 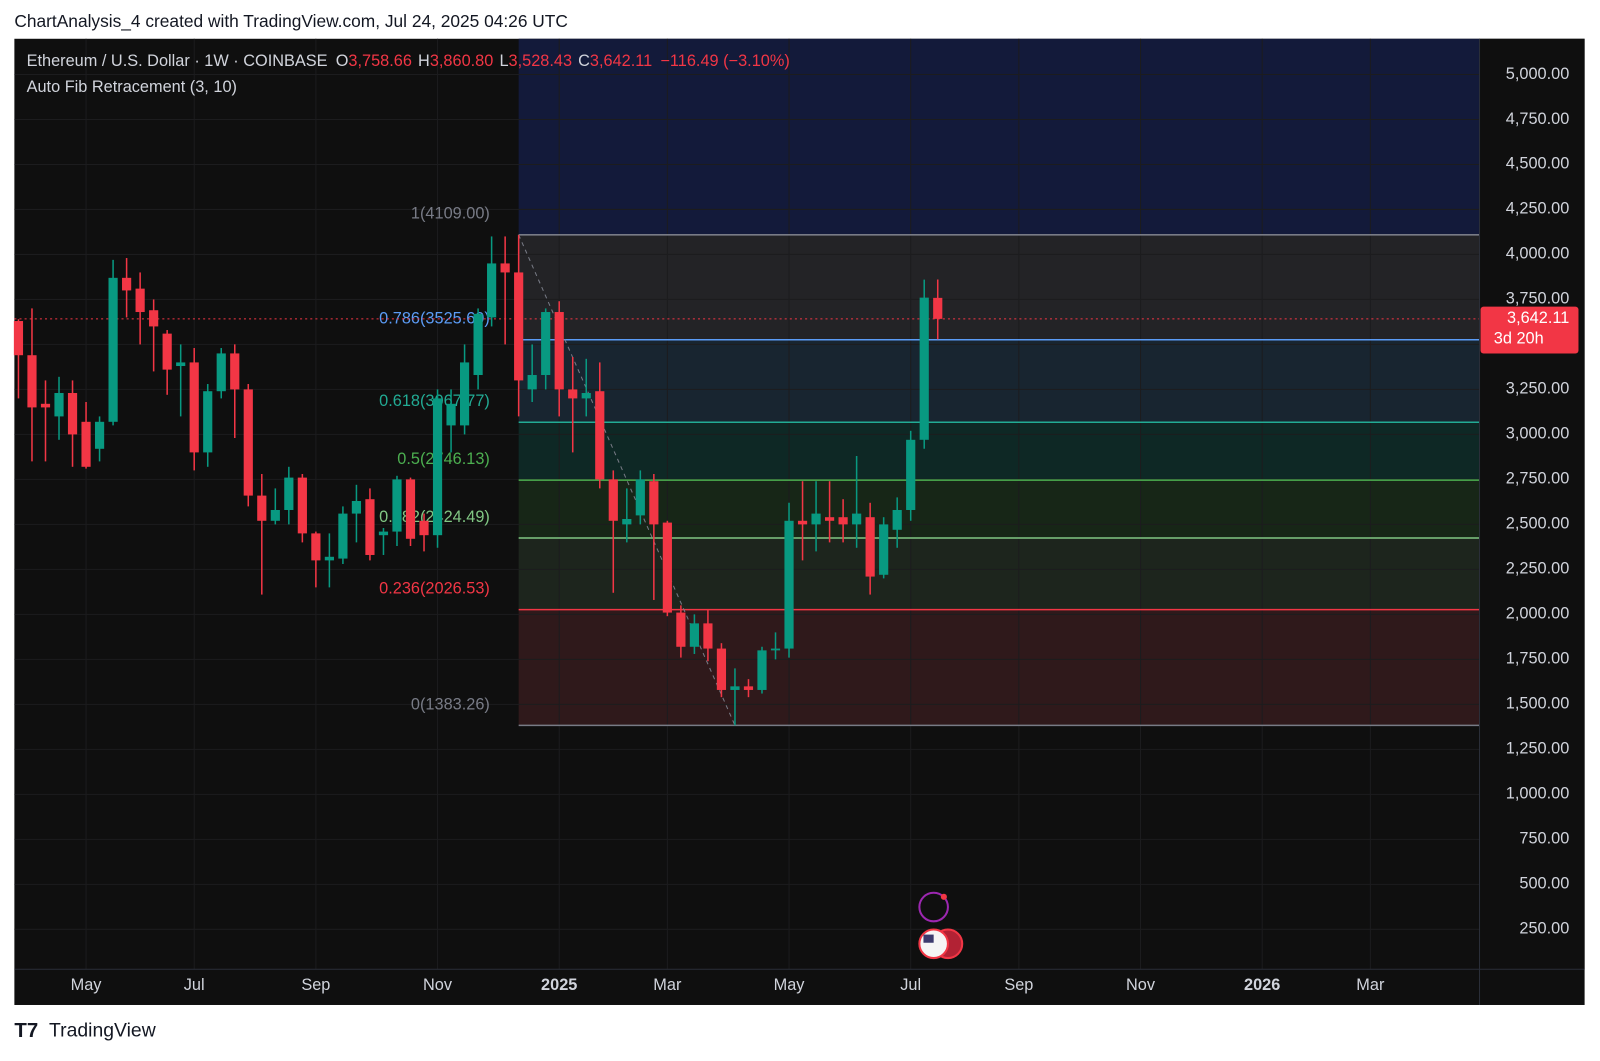 I want to click on y-tick-label: 500.00, so click(x=1544, y=884).